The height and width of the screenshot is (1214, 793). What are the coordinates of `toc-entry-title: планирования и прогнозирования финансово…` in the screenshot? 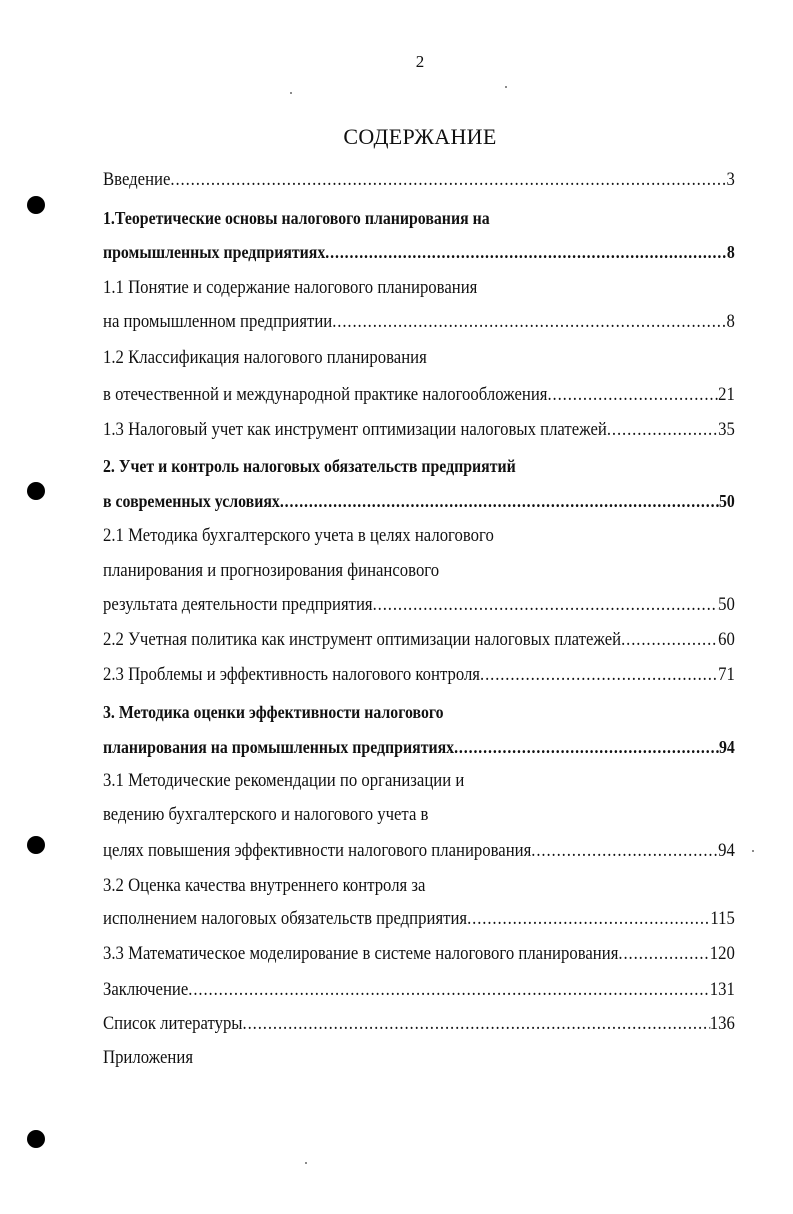 It's located at (271, 570).